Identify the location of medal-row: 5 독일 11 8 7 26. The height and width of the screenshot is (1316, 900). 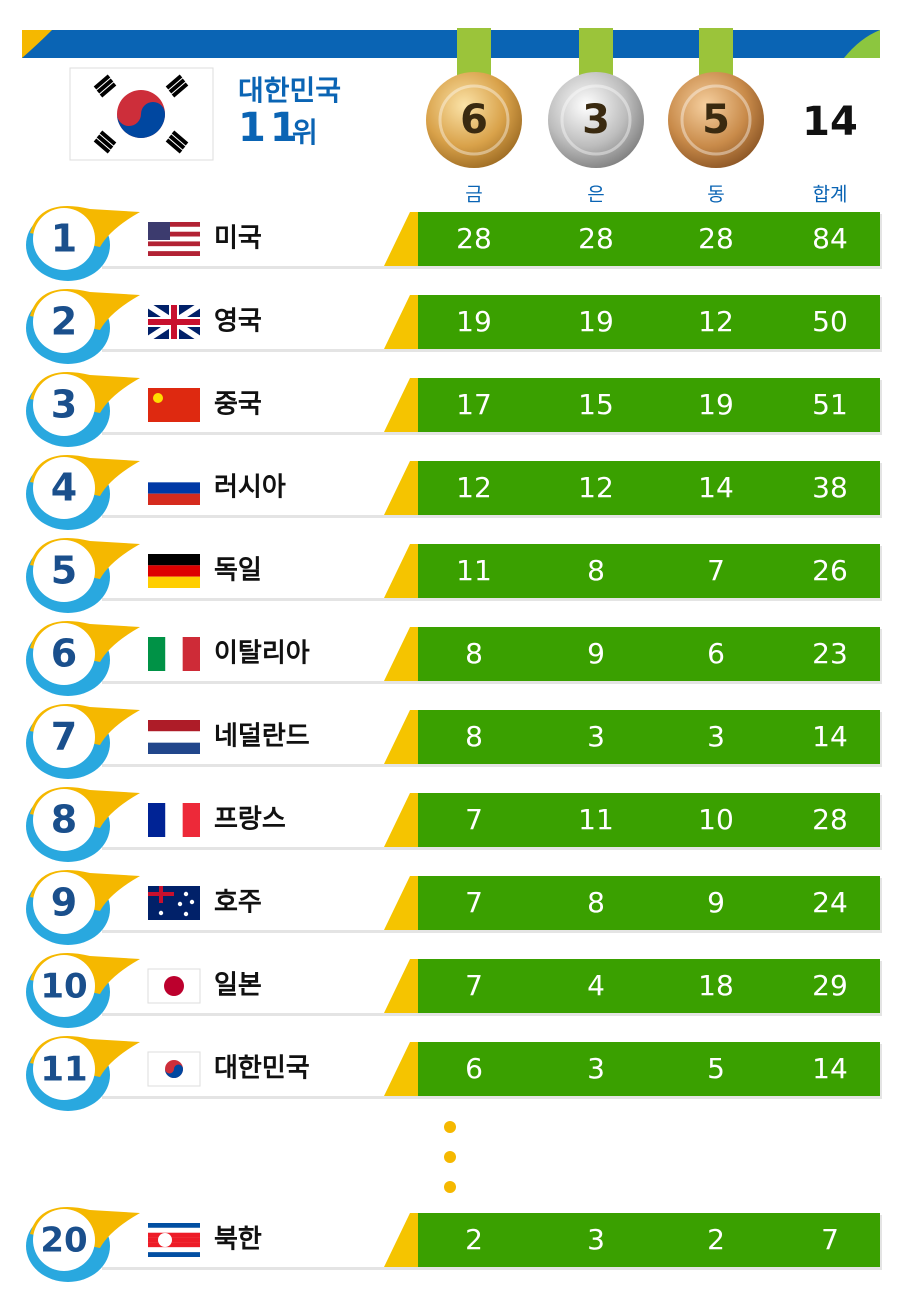
(454, 575).